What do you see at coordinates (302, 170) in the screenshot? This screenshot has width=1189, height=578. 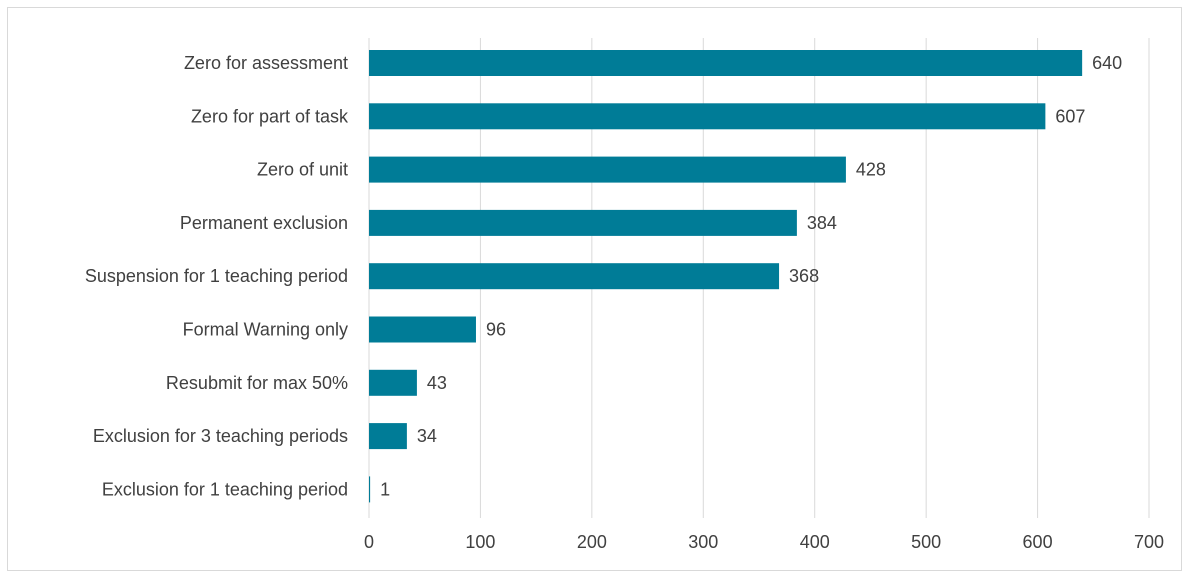 I see `category-label: Zero of unit` at bounding box center [302, 170].